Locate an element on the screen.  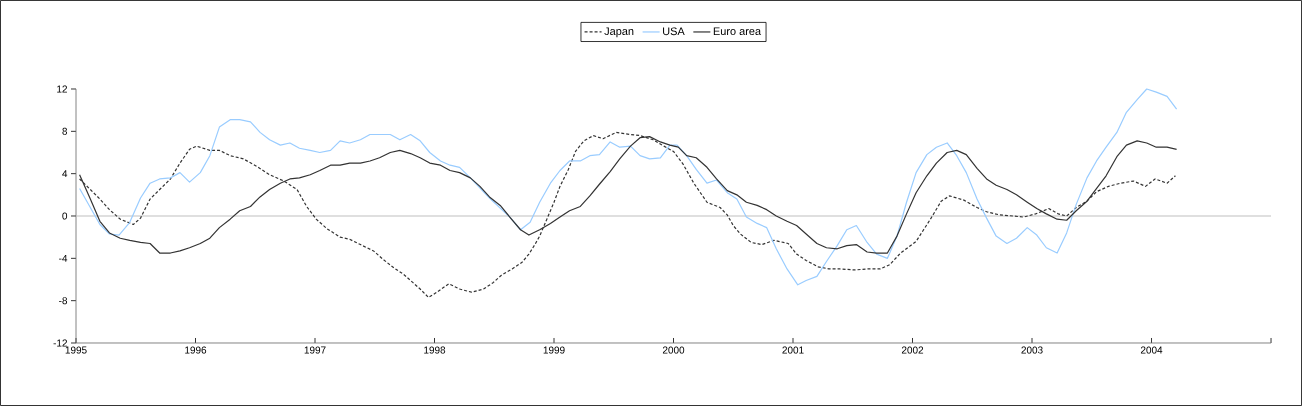
x-tick-label: 1996 is located at coordinates (196, 350).